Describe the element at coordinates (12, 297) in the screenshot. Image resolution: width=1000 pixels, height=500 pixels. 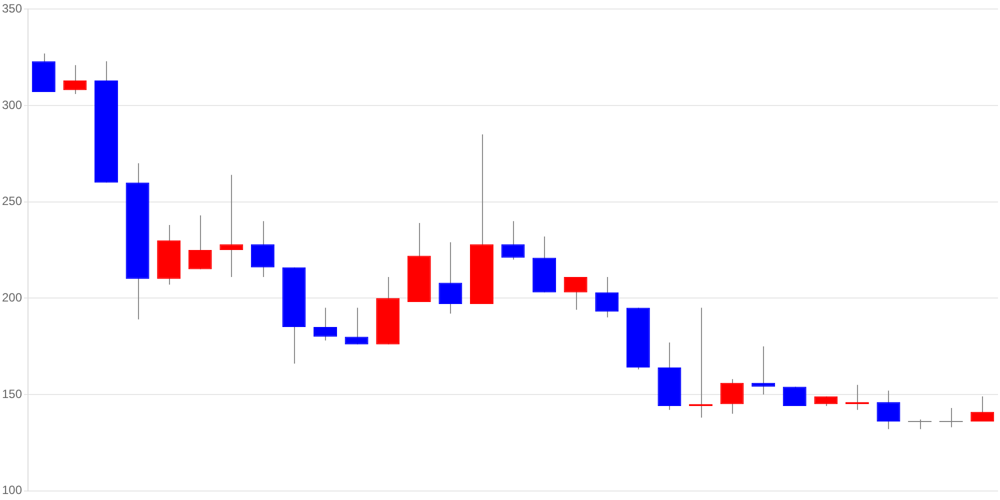
I see `y-tick-label: 200` at that location.